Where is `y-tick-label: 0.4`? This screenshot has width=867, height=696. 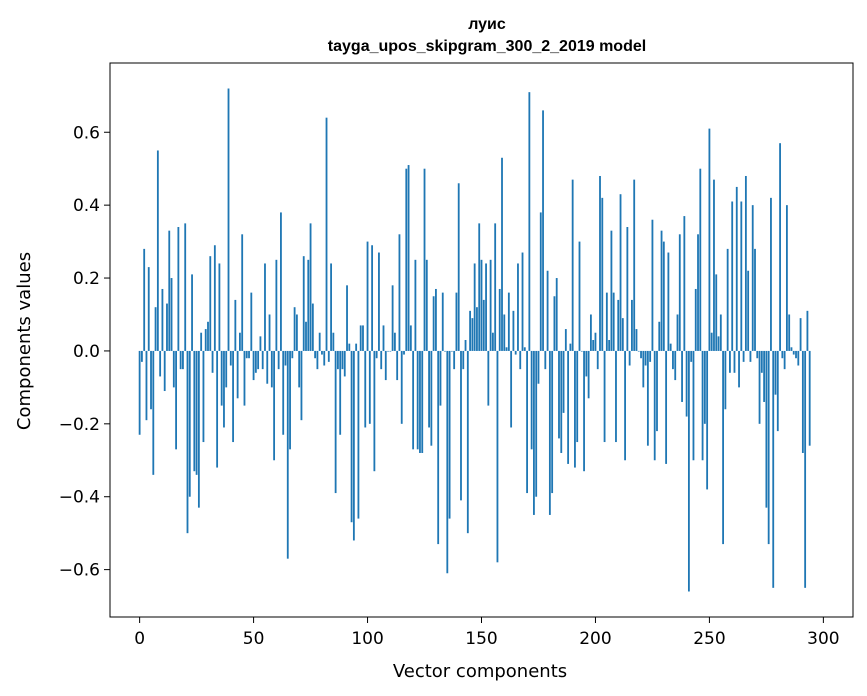 y-tick-label: 0.4 is located at coordinates (86, 206).